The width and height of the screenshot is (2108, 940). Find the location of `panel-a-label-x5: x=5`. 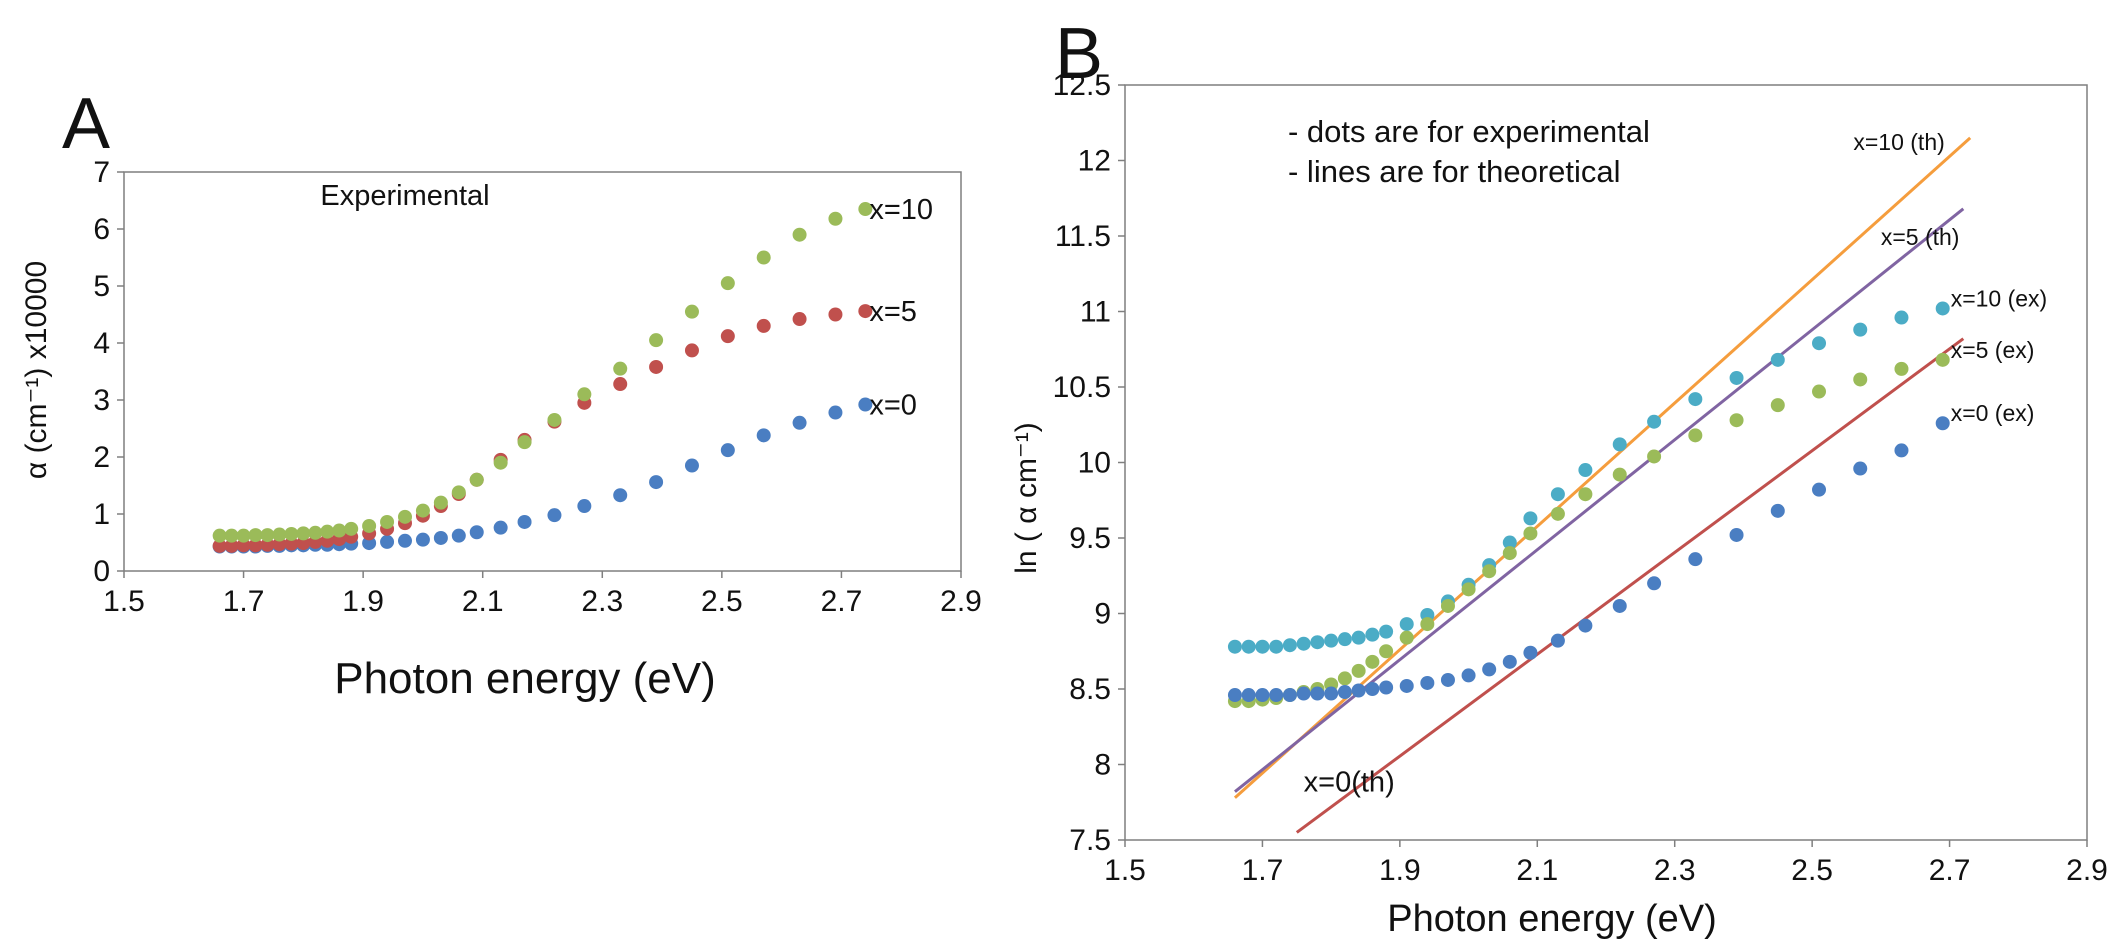

panel-a-label-x5: x=5 is located at coordinates (893, 312).